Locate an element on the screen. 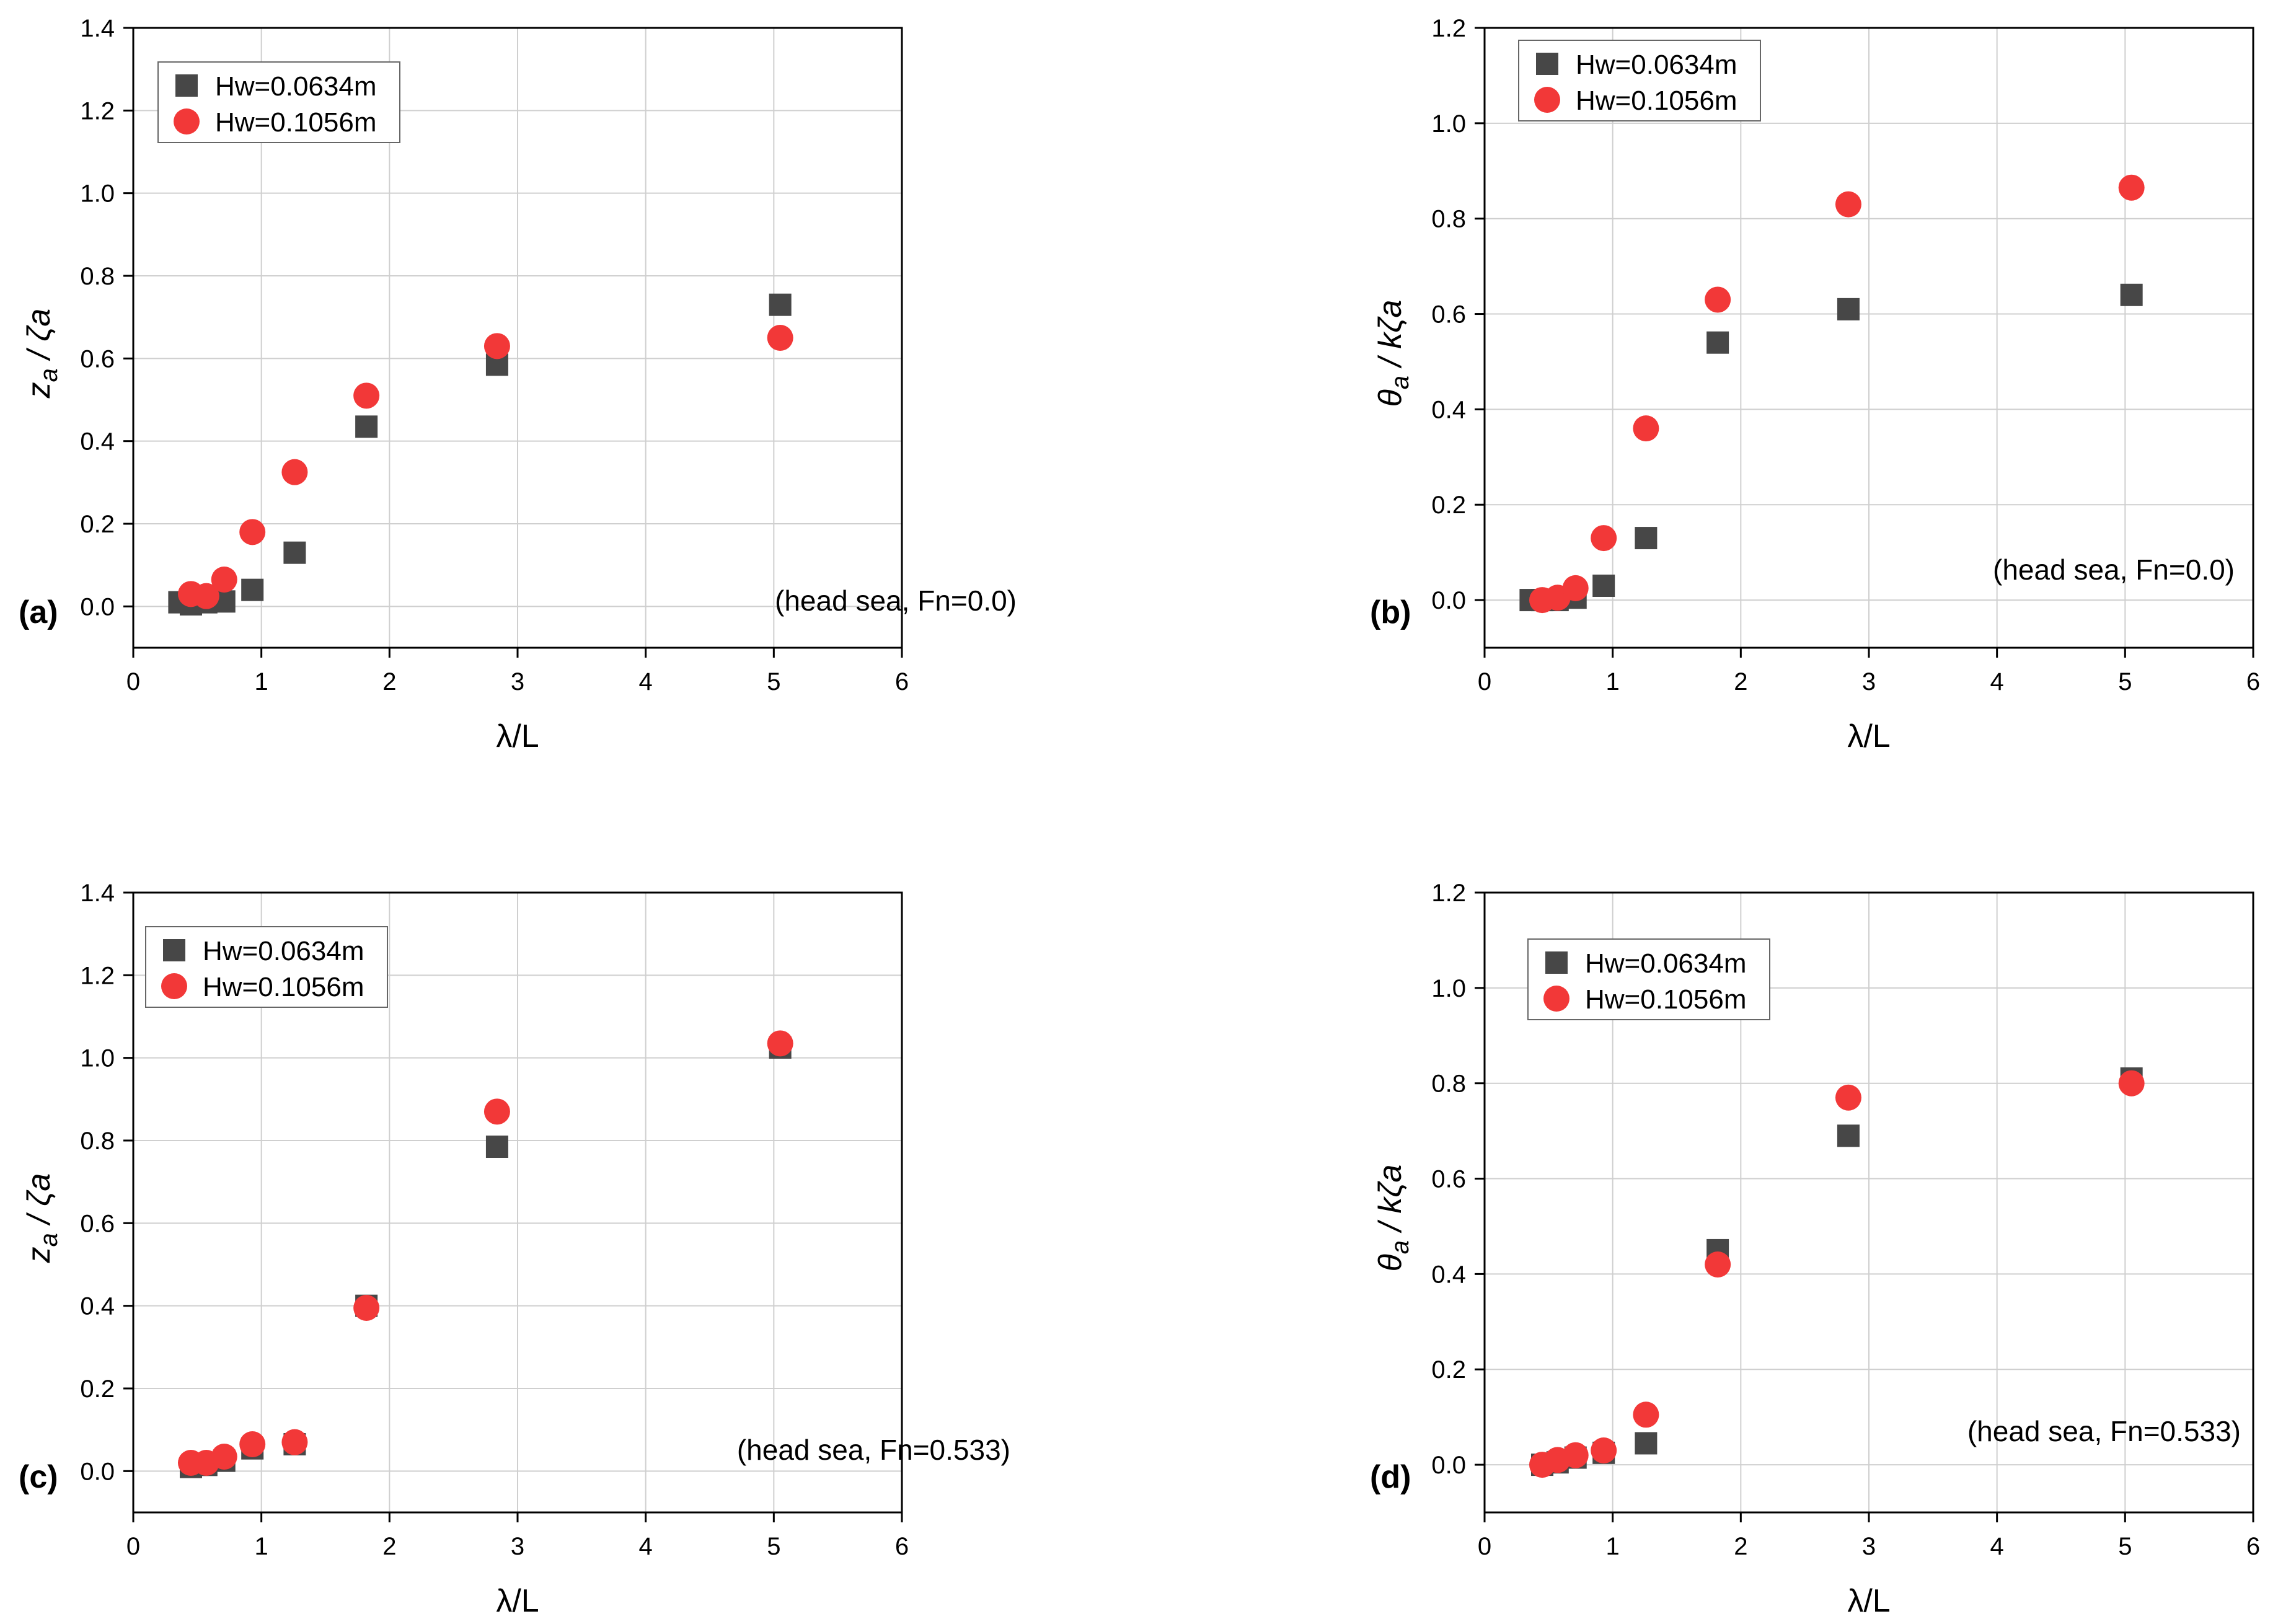 This screenshot has height=1624, width=2278. condition-annotation: (head sea, Fn=0.533) is located at coordinates (2104, 1431).